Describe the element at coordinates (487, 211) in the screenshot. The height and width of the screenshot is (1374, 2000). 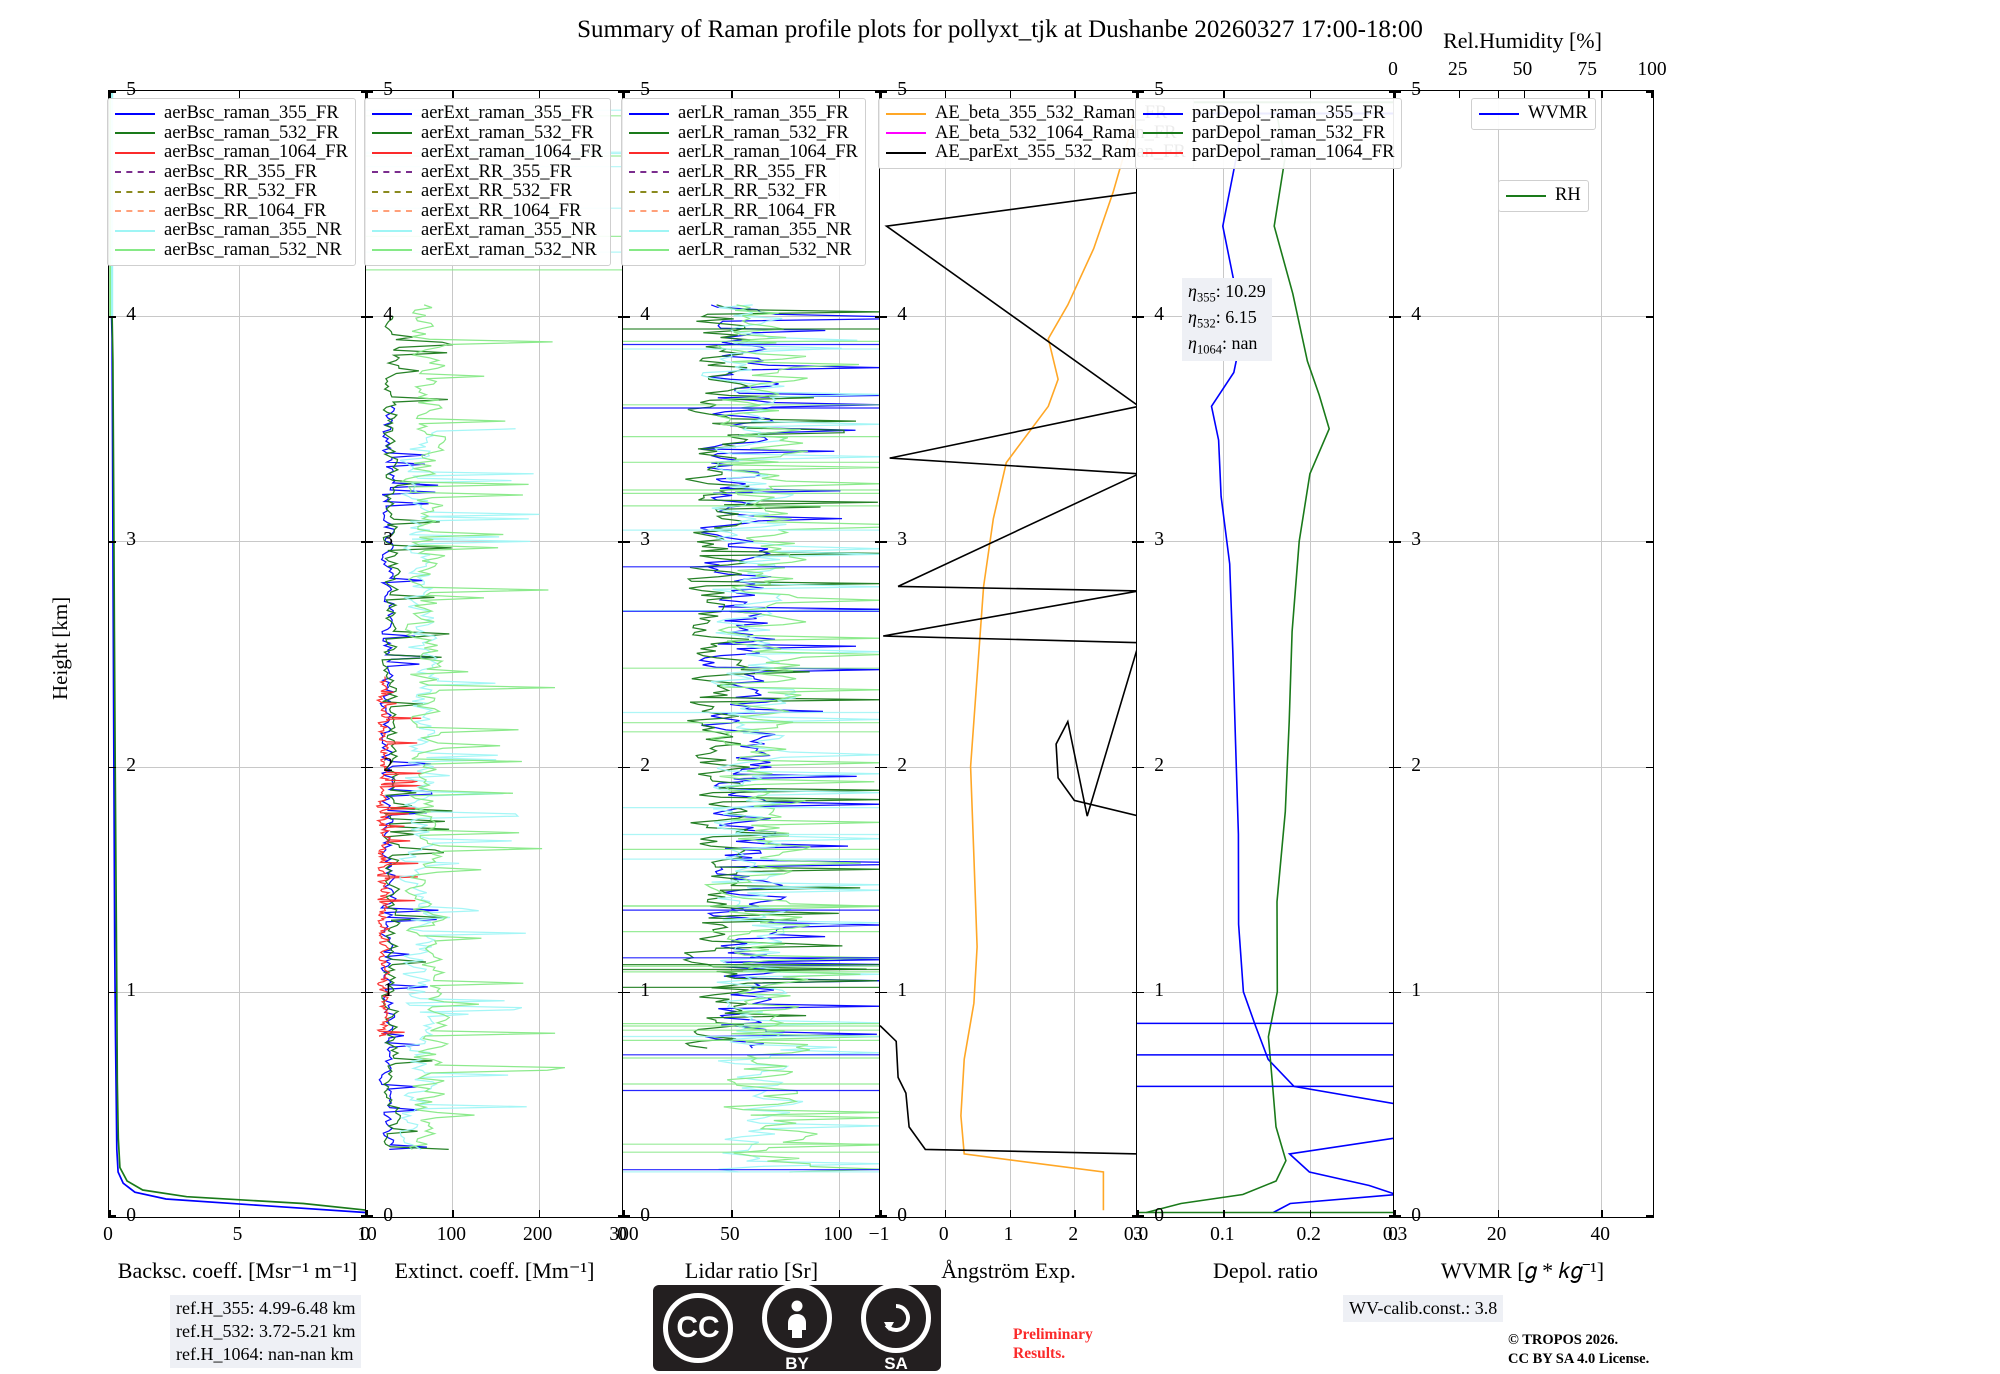
I see `legend-item: aerExt_RR_1064_FR` at that location.